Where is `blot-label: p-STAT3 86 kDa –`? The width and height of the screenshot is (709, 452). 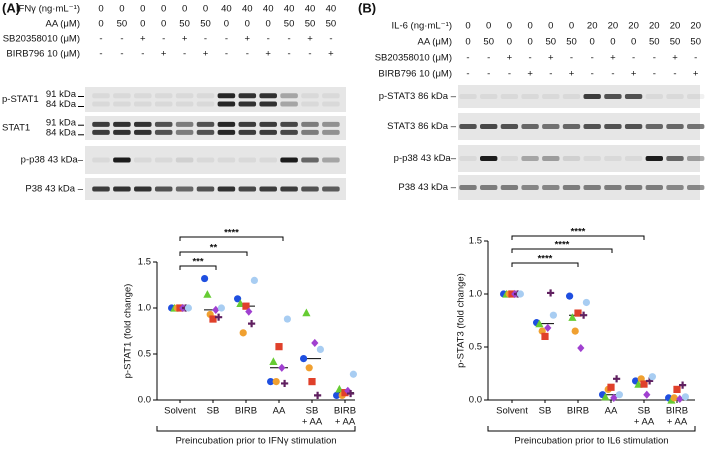 blot-label: p-STAT3 86 kDa – is located at coordinates (418, 96).